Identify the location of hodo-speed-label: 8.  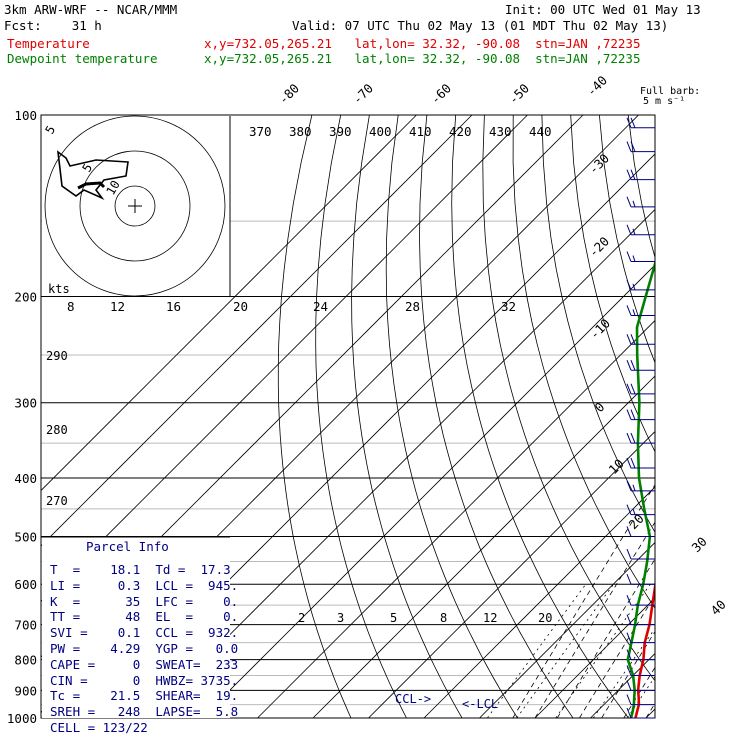
(71, 306).